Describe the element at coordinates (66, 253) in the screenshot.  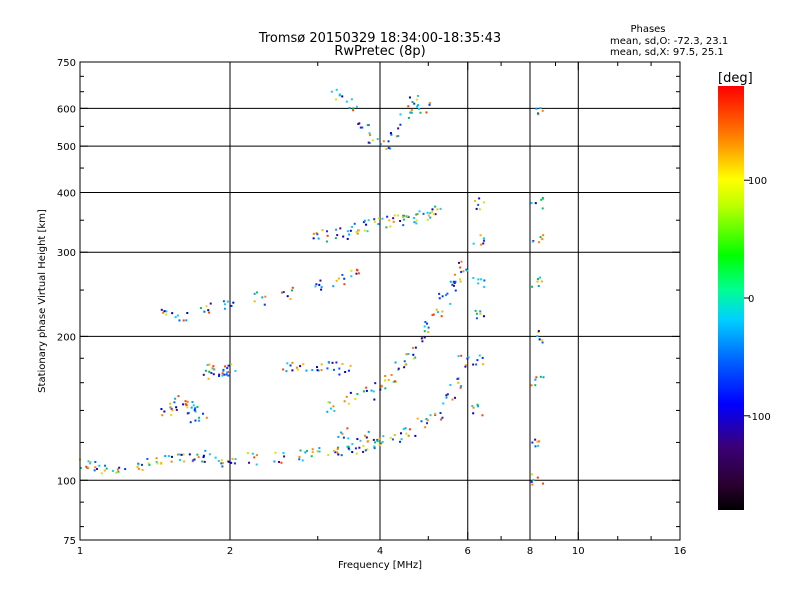
I see `y-tick-label: 300` at that location.